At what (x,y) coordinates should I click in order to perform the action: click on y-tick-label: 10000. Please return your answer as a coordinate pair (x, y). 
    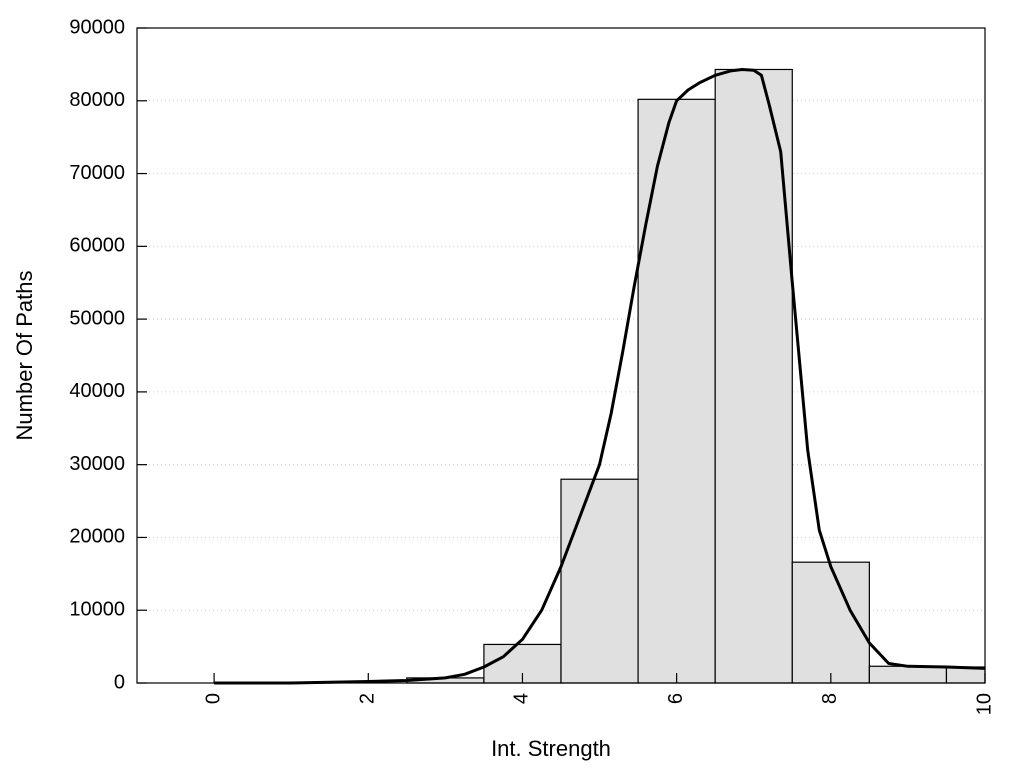
    Looking at the image, I should click on (97, 610).